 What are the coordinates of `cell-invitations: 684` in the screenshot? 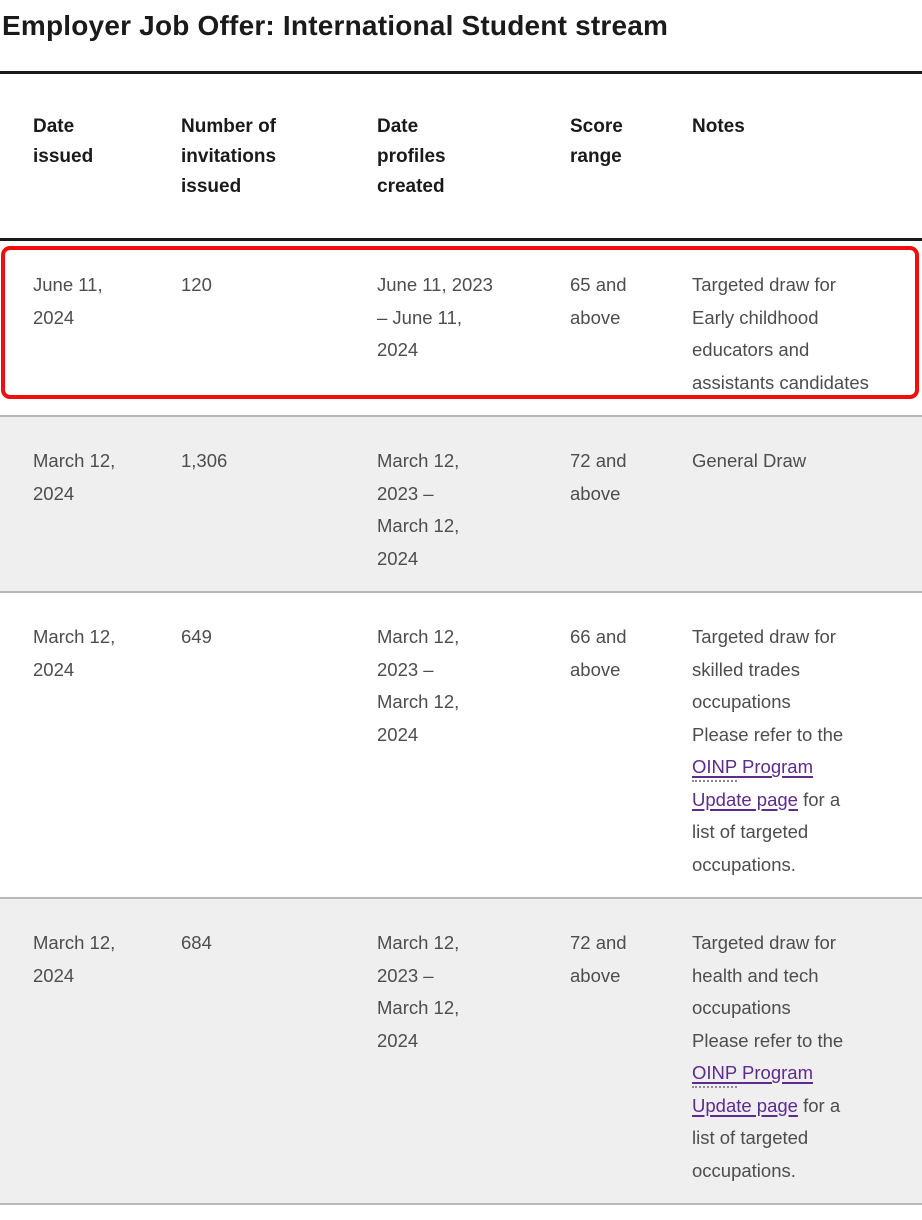 It's located at (196, 942).